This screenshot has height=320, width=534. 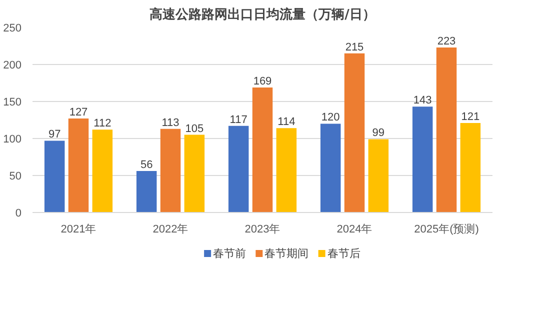 I want to click on y-tick-label: 200, so click(x=12, y=66).